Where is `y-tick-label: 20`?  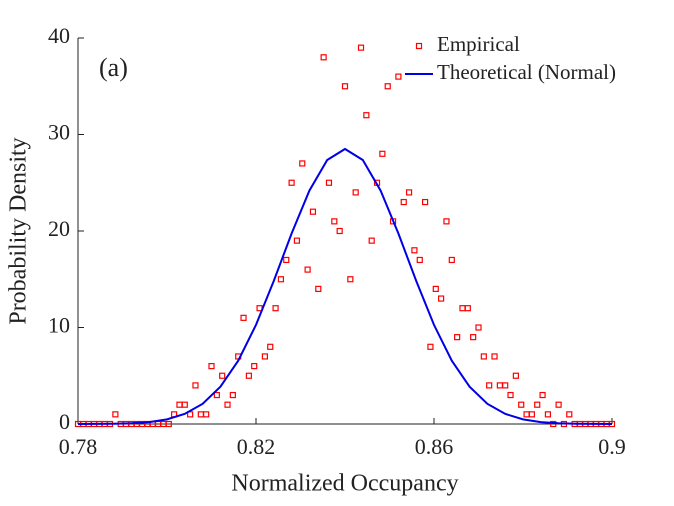
y-tick-label: 20 is located at coordinates (59, 228).